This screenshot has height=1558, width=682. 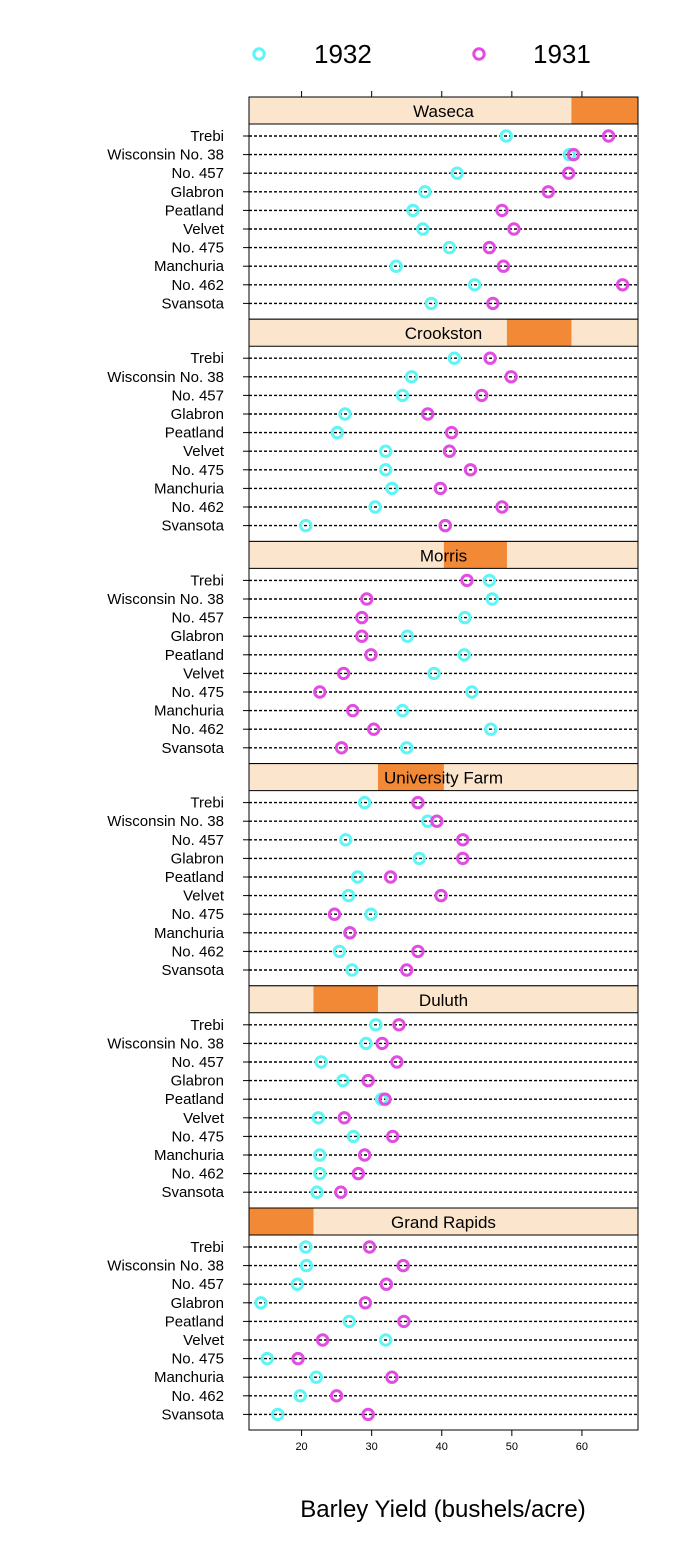 I want to click on strip-indicator-grand-rapids, so click(x=281, y=1221).